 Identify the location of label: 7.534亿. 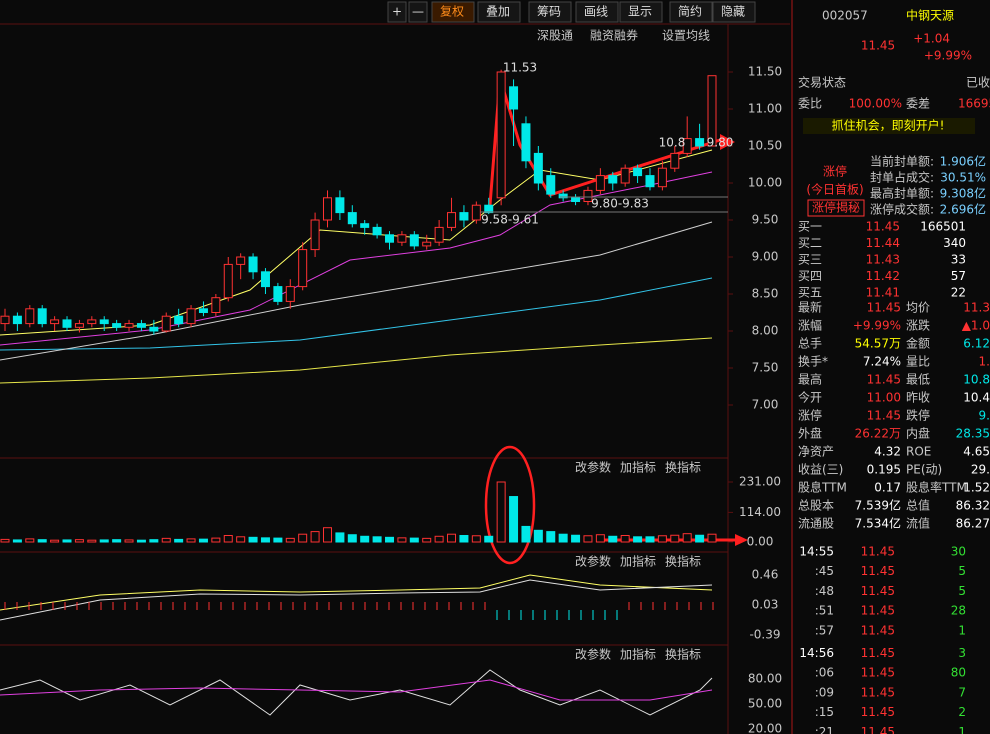
(878, 523).